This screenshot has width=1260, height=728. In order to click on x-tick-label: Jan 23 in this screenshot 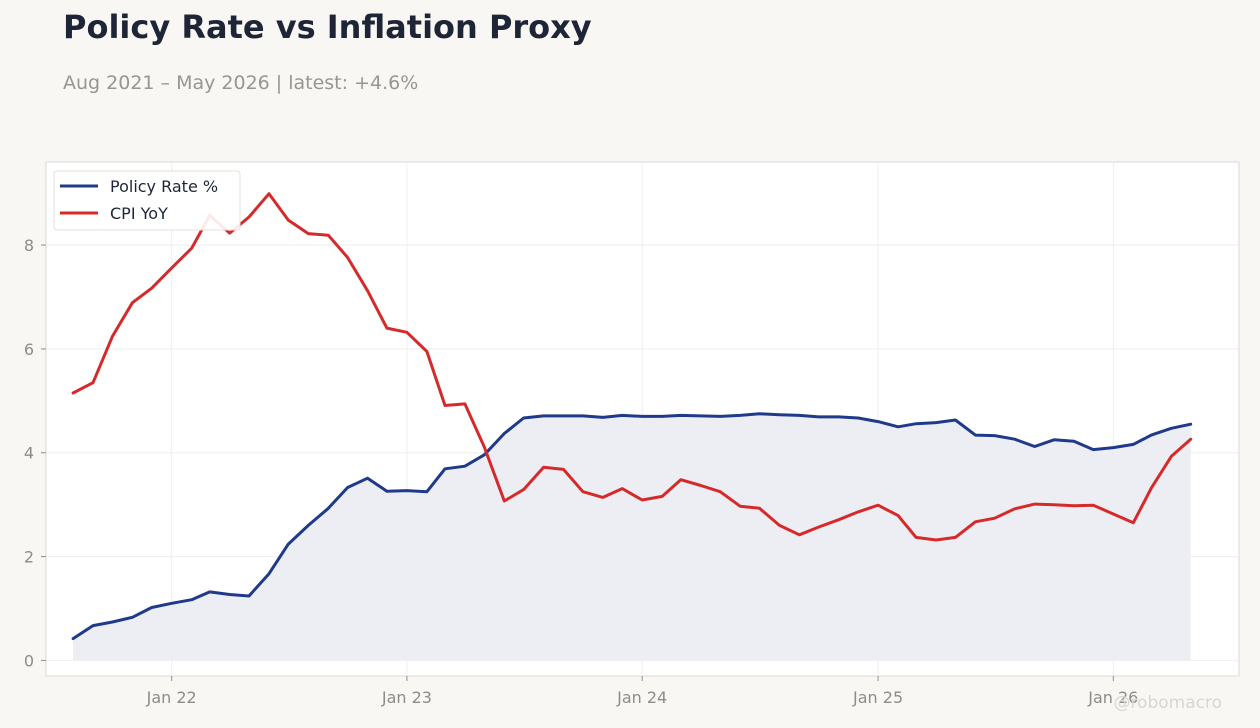, I will do `click(406, 697)`.